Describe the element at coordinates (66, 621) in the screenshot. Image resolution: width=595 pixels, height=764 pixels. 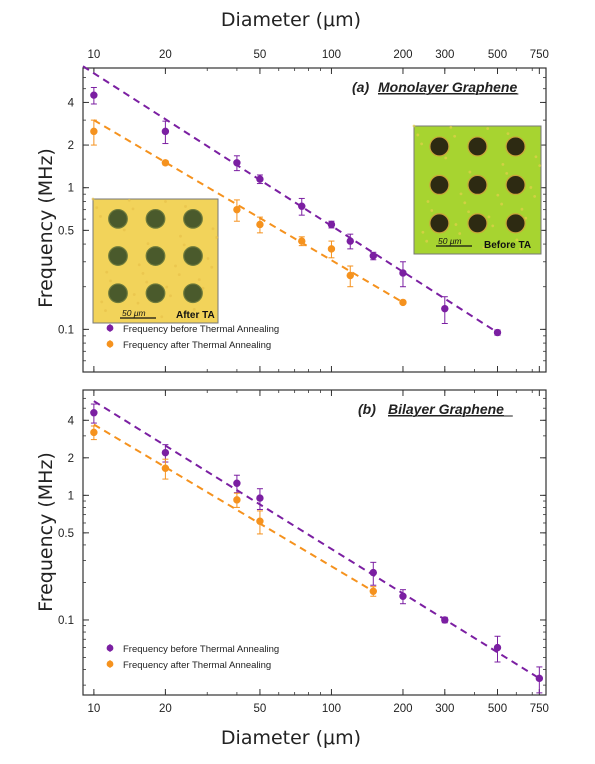
I see `y-tick-label: 0.1` at that location.